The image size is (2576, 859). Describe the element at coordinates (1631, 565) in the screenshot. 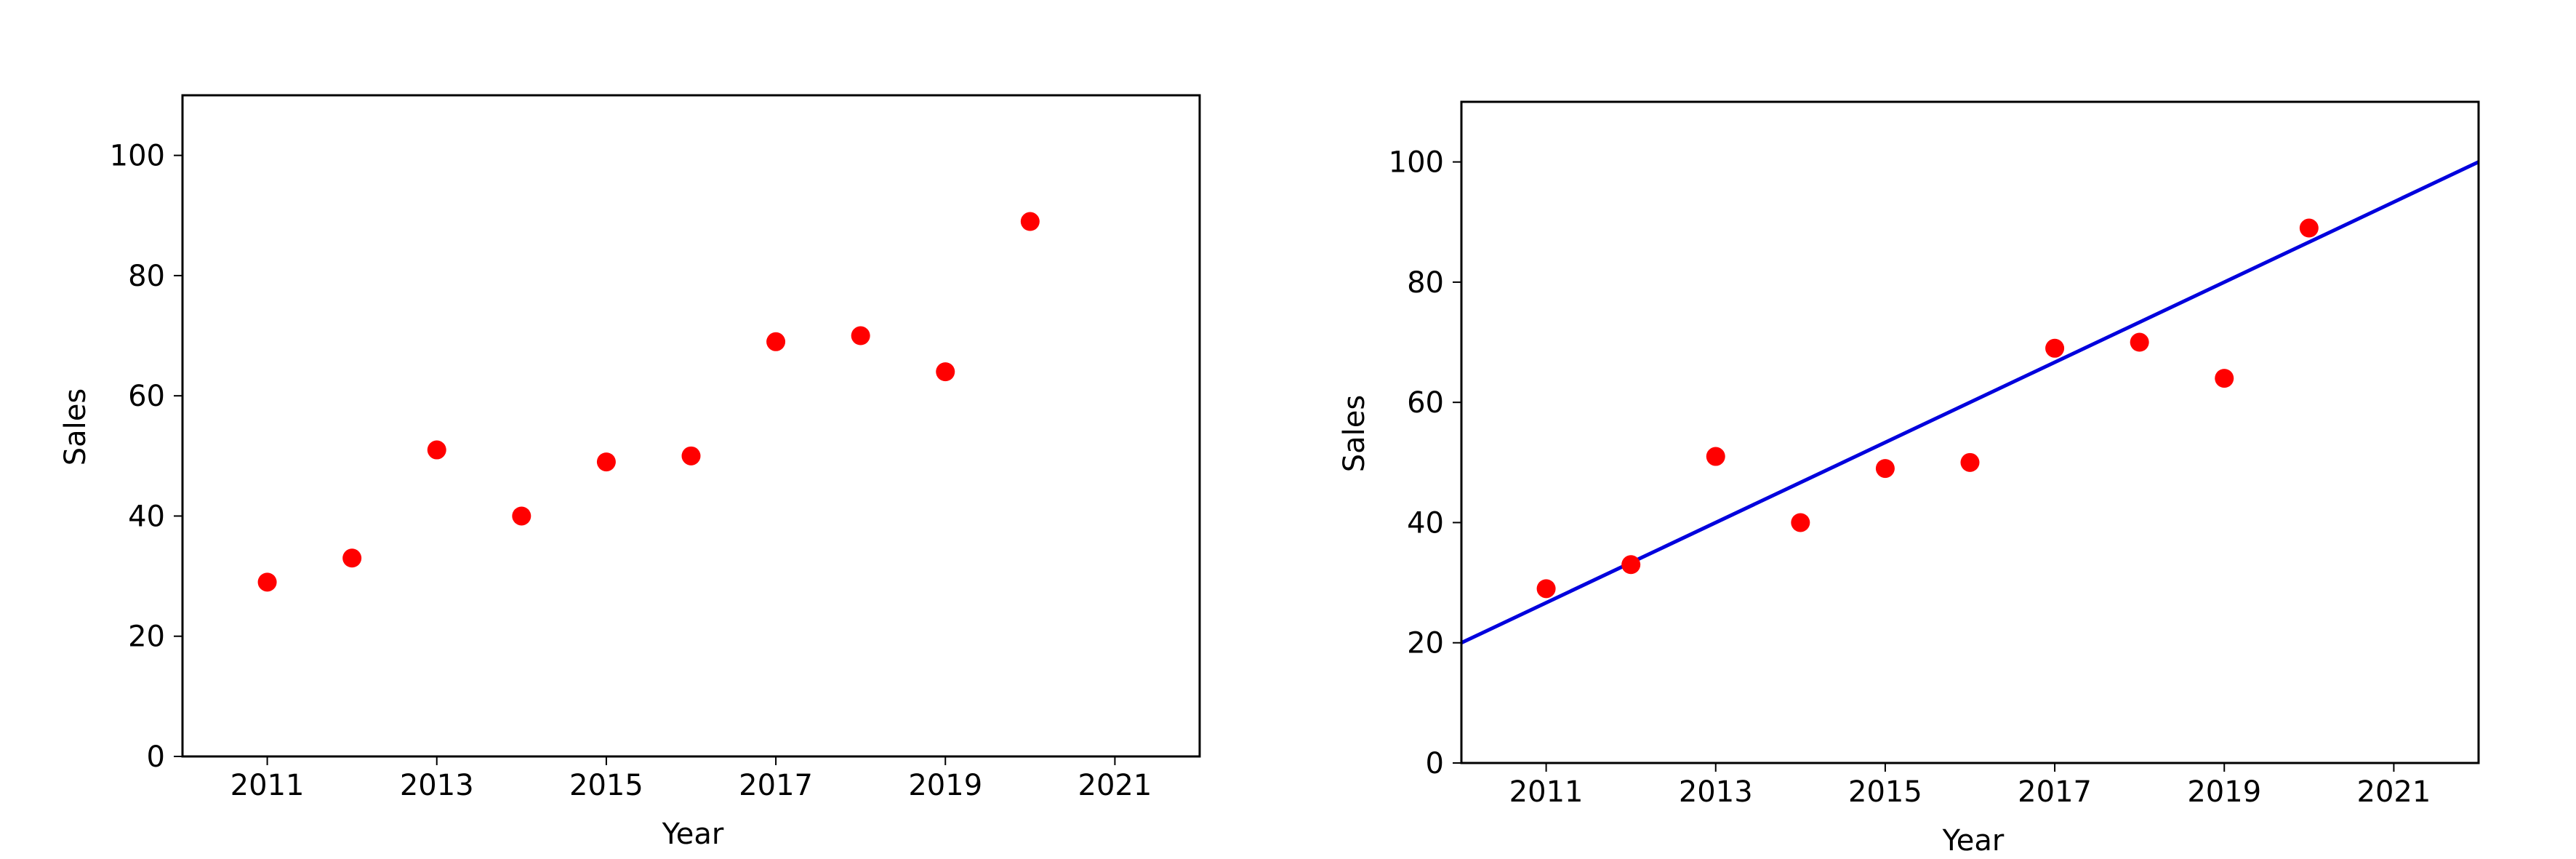

I see `data-point-right-2012` at that location.